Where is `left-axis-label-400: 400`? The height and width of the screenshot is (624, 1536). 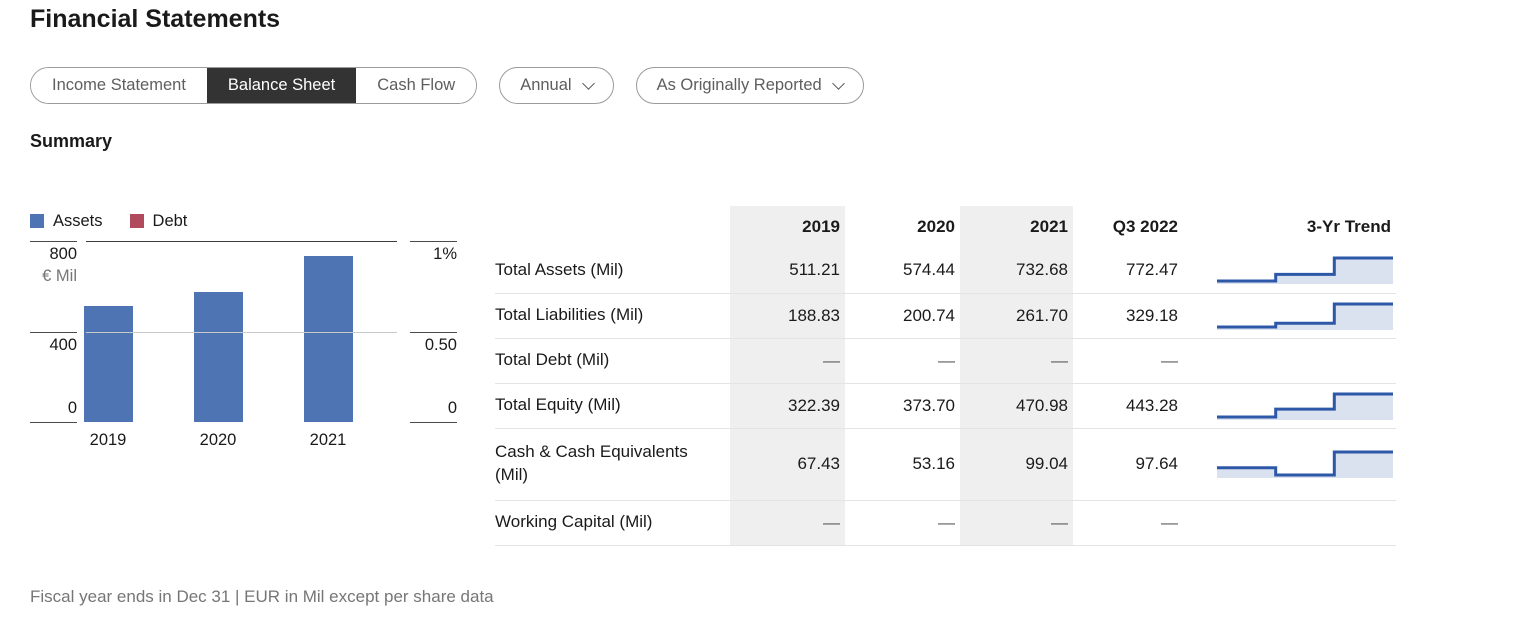 left-axis-label-400: 400 is located at coordinates (63, 345).